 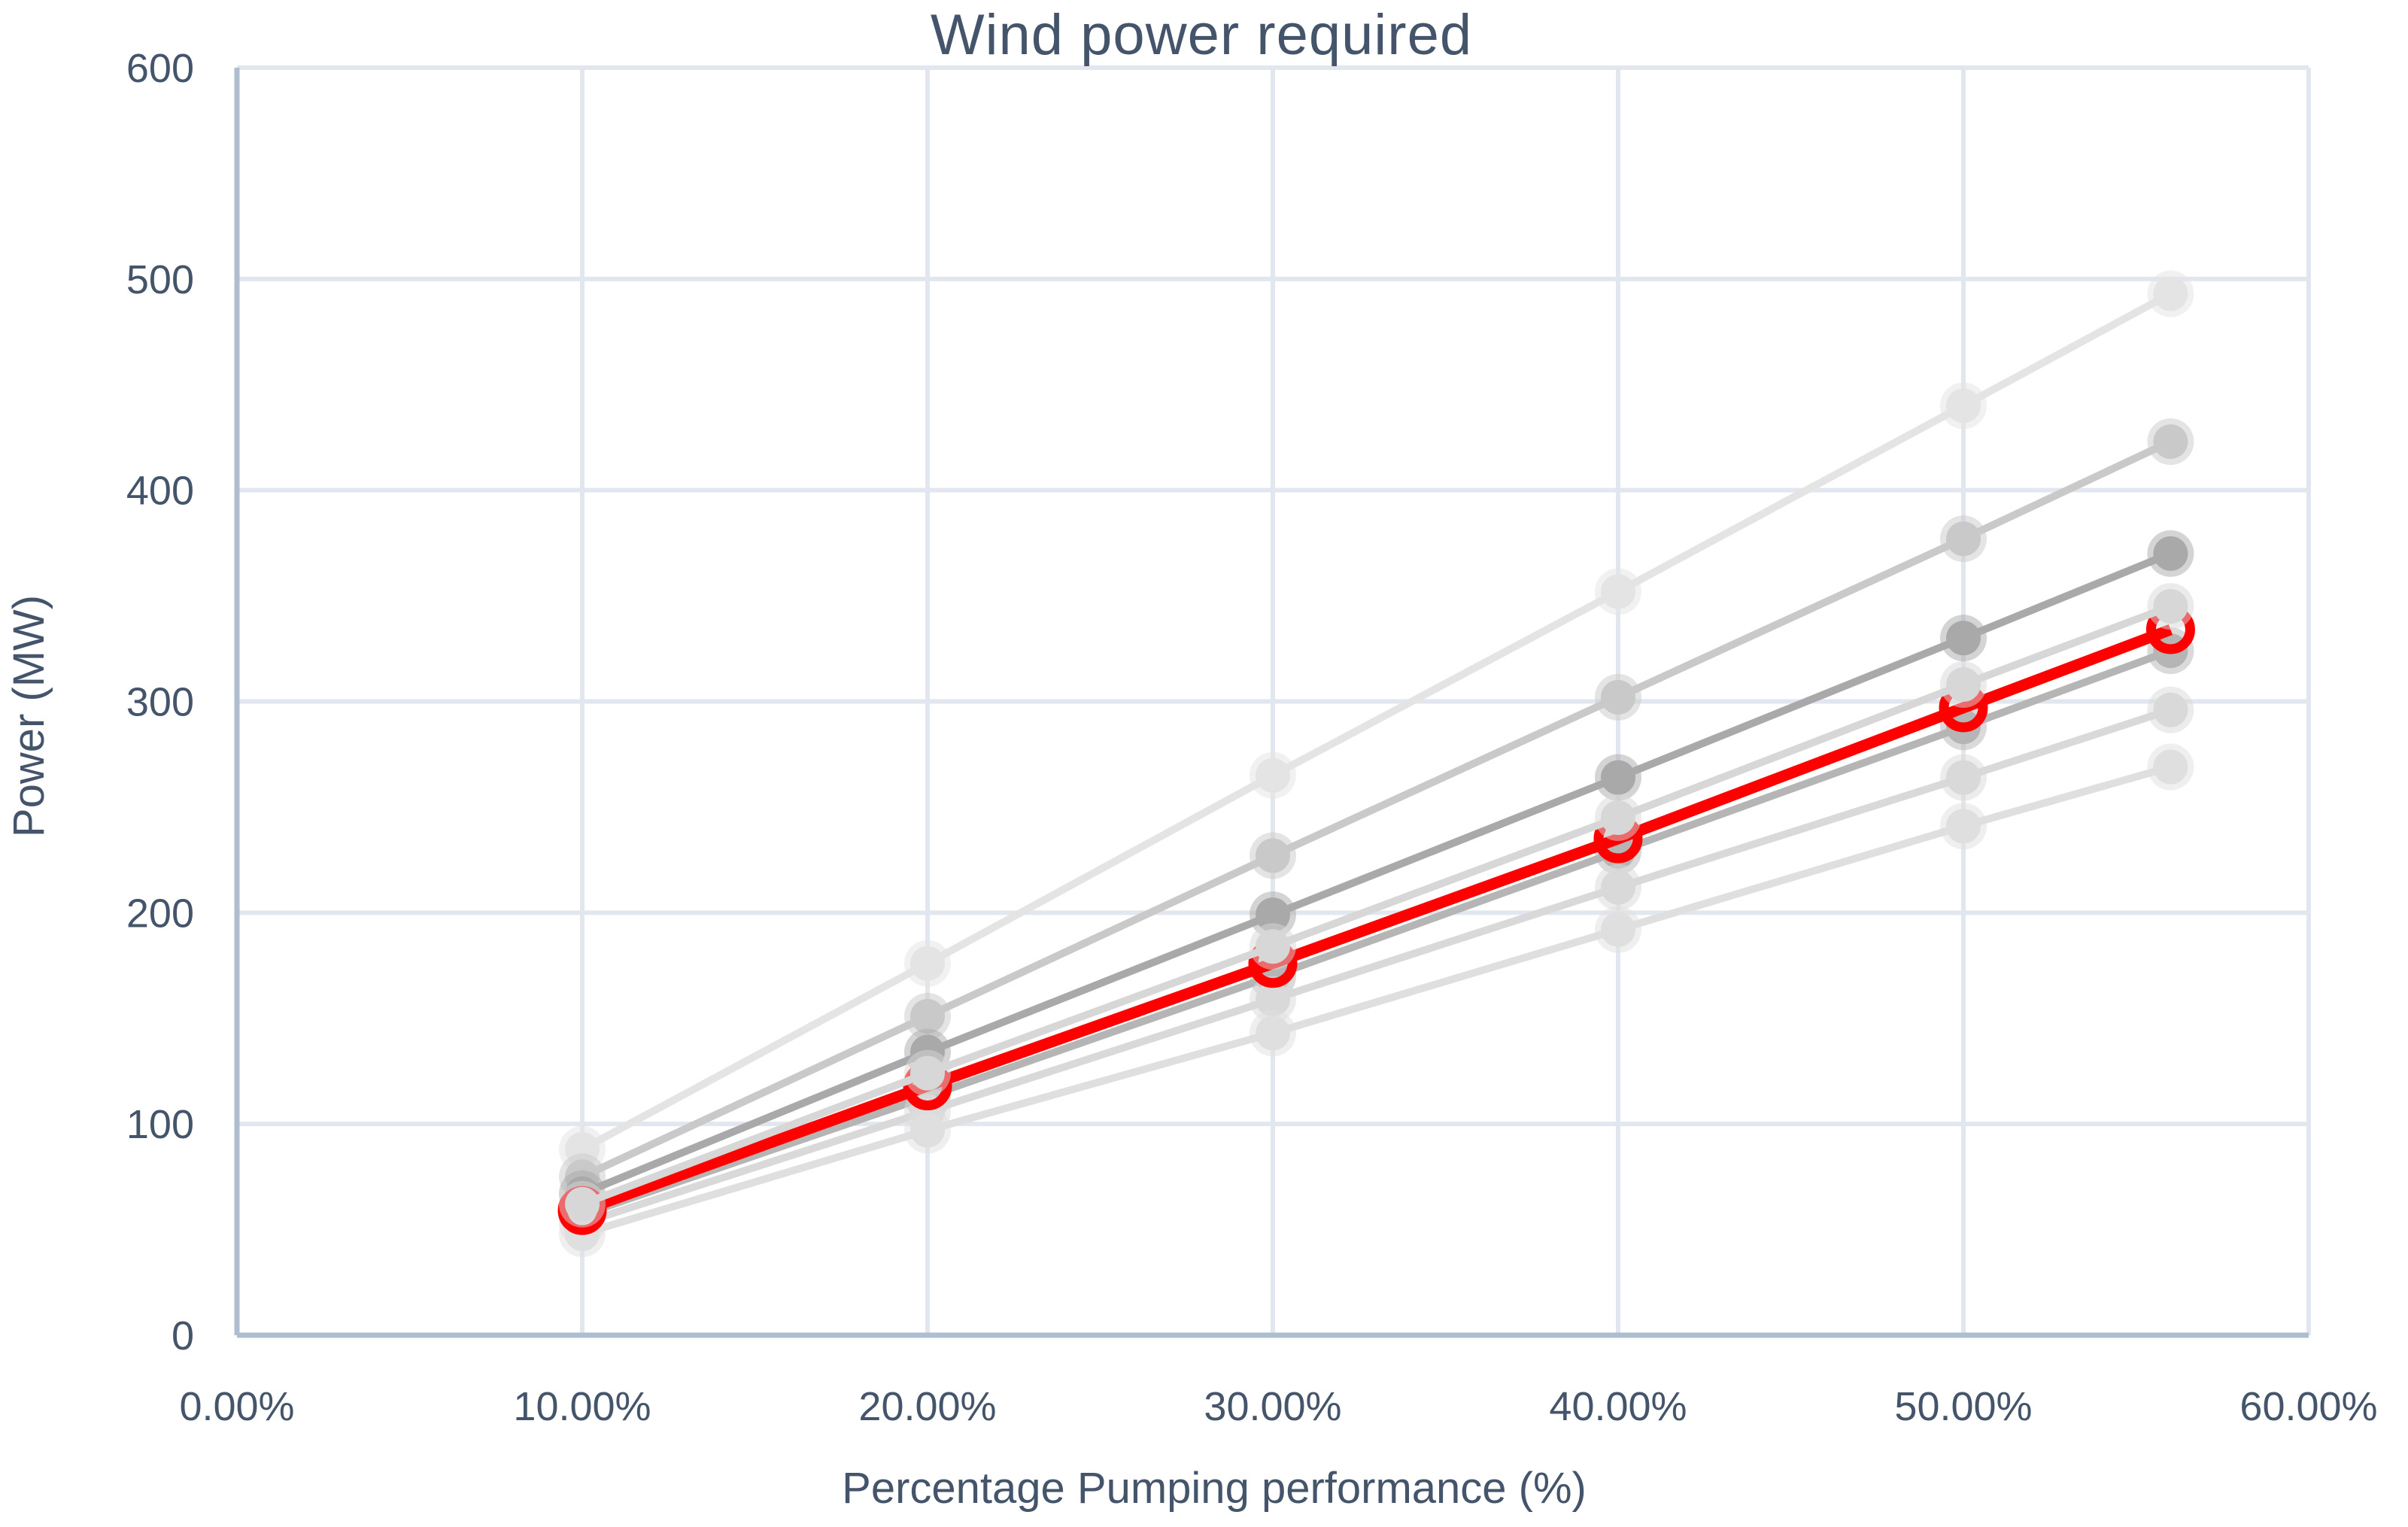 What do you see at coordinates (29, 716) in the screenshot?
I see `y-axis-title: Power (MW)` at bounding box center [29, 716].